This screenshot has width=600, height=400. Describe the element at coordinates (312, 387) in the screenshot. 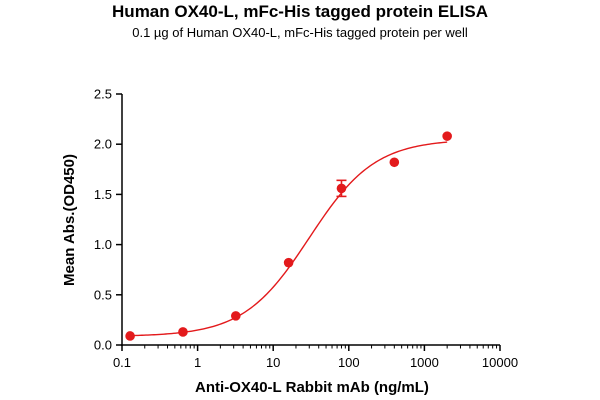

I see `x-axis-label: Anti-OX40-L Rabbit mAb (ng/mL)` at that location.